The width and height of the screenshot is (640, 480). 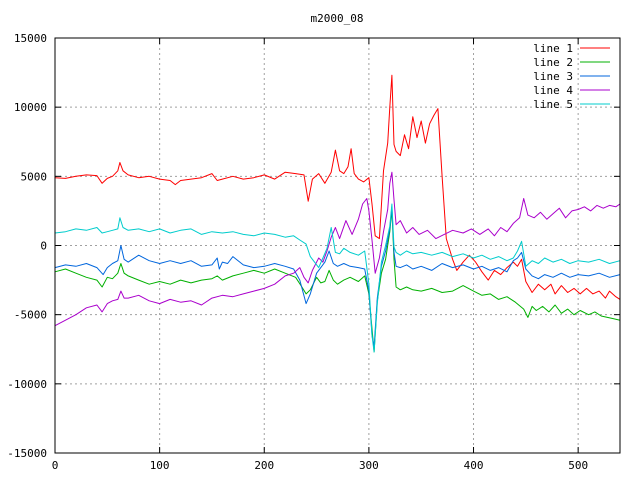 I want to click on y-tick-label: -5000, so click(x=30, y=315).